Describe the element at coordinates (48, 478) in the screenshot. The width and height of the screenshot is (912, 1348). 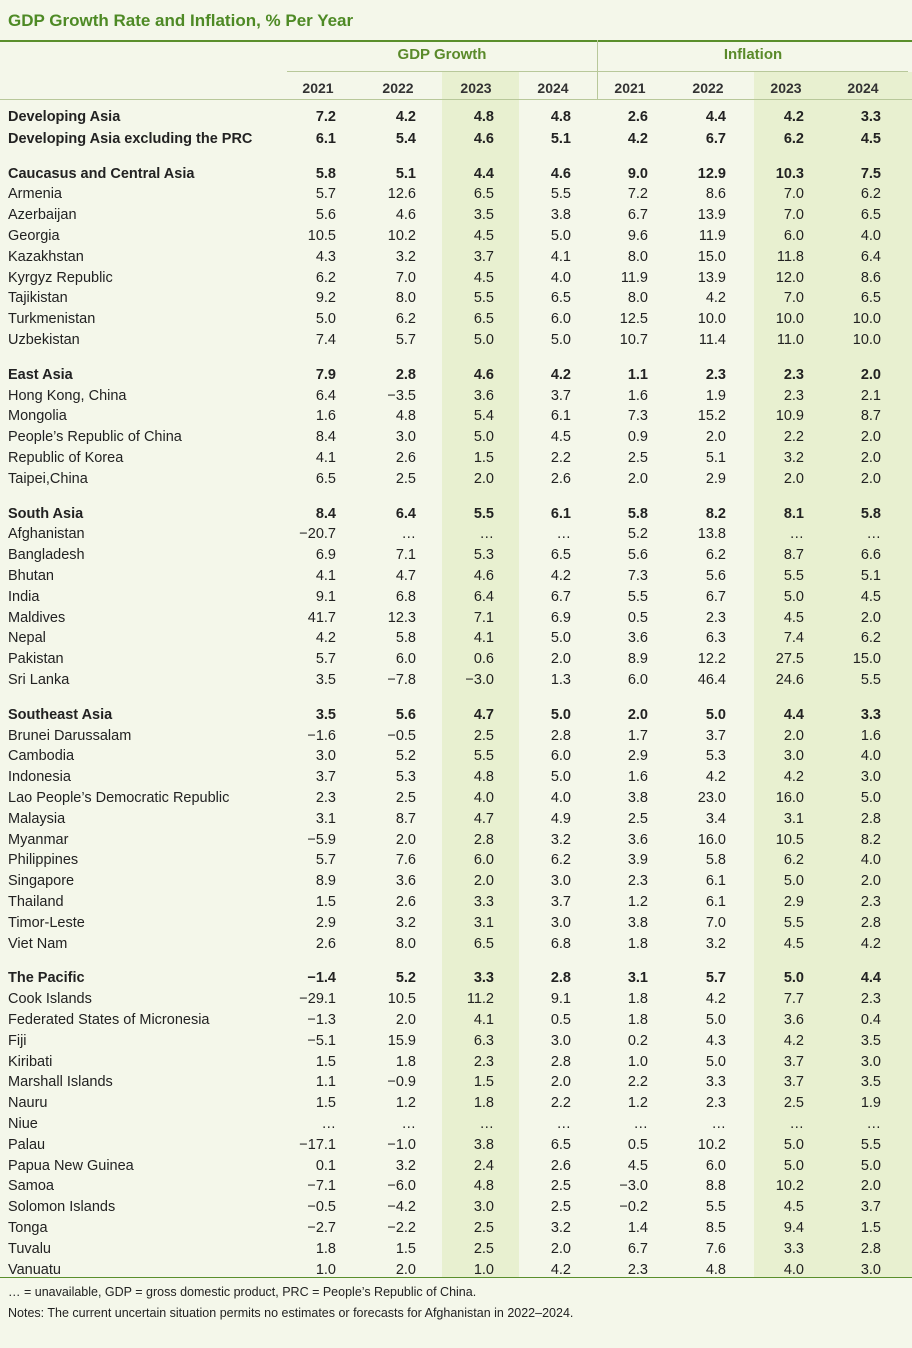
I see `row-label: Taipei,China` at that location.